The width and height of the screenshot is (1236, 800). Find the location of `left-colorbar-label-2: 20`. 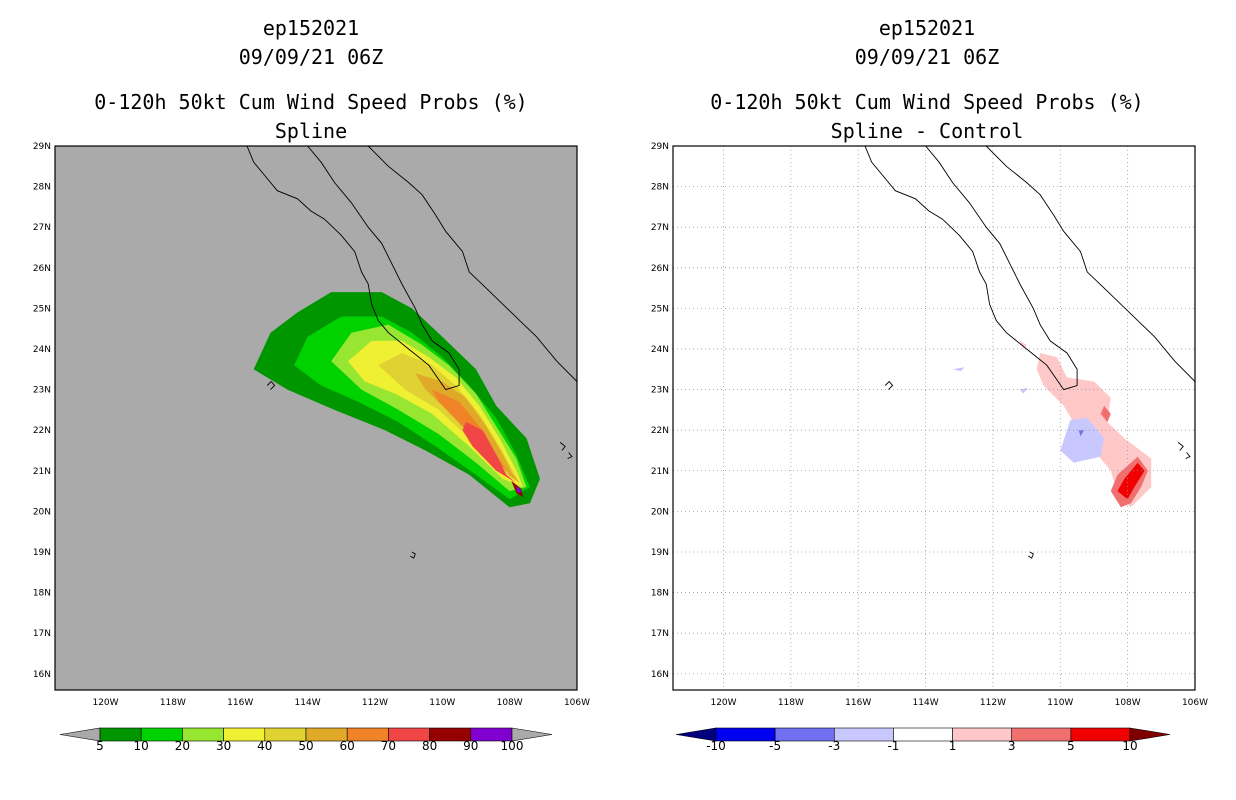

left-colorbar-label-2: 20 is located at coordinates (182, 746).